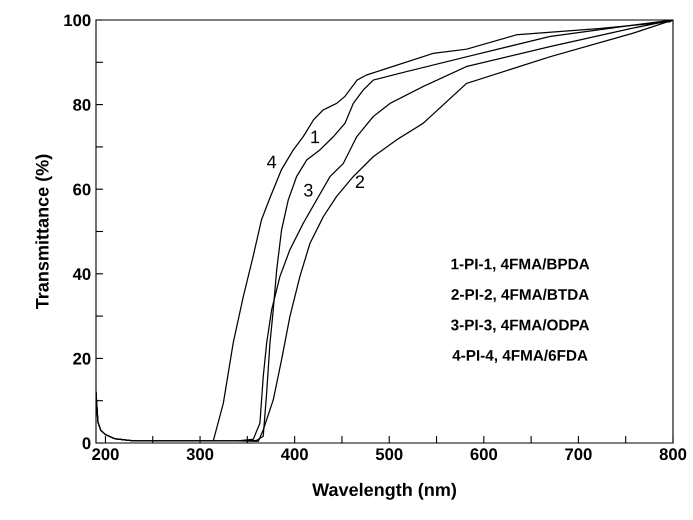  Describe the element at coordinates (105, 454) in the screenshot. I see `x-tick-label: 200` at that location.